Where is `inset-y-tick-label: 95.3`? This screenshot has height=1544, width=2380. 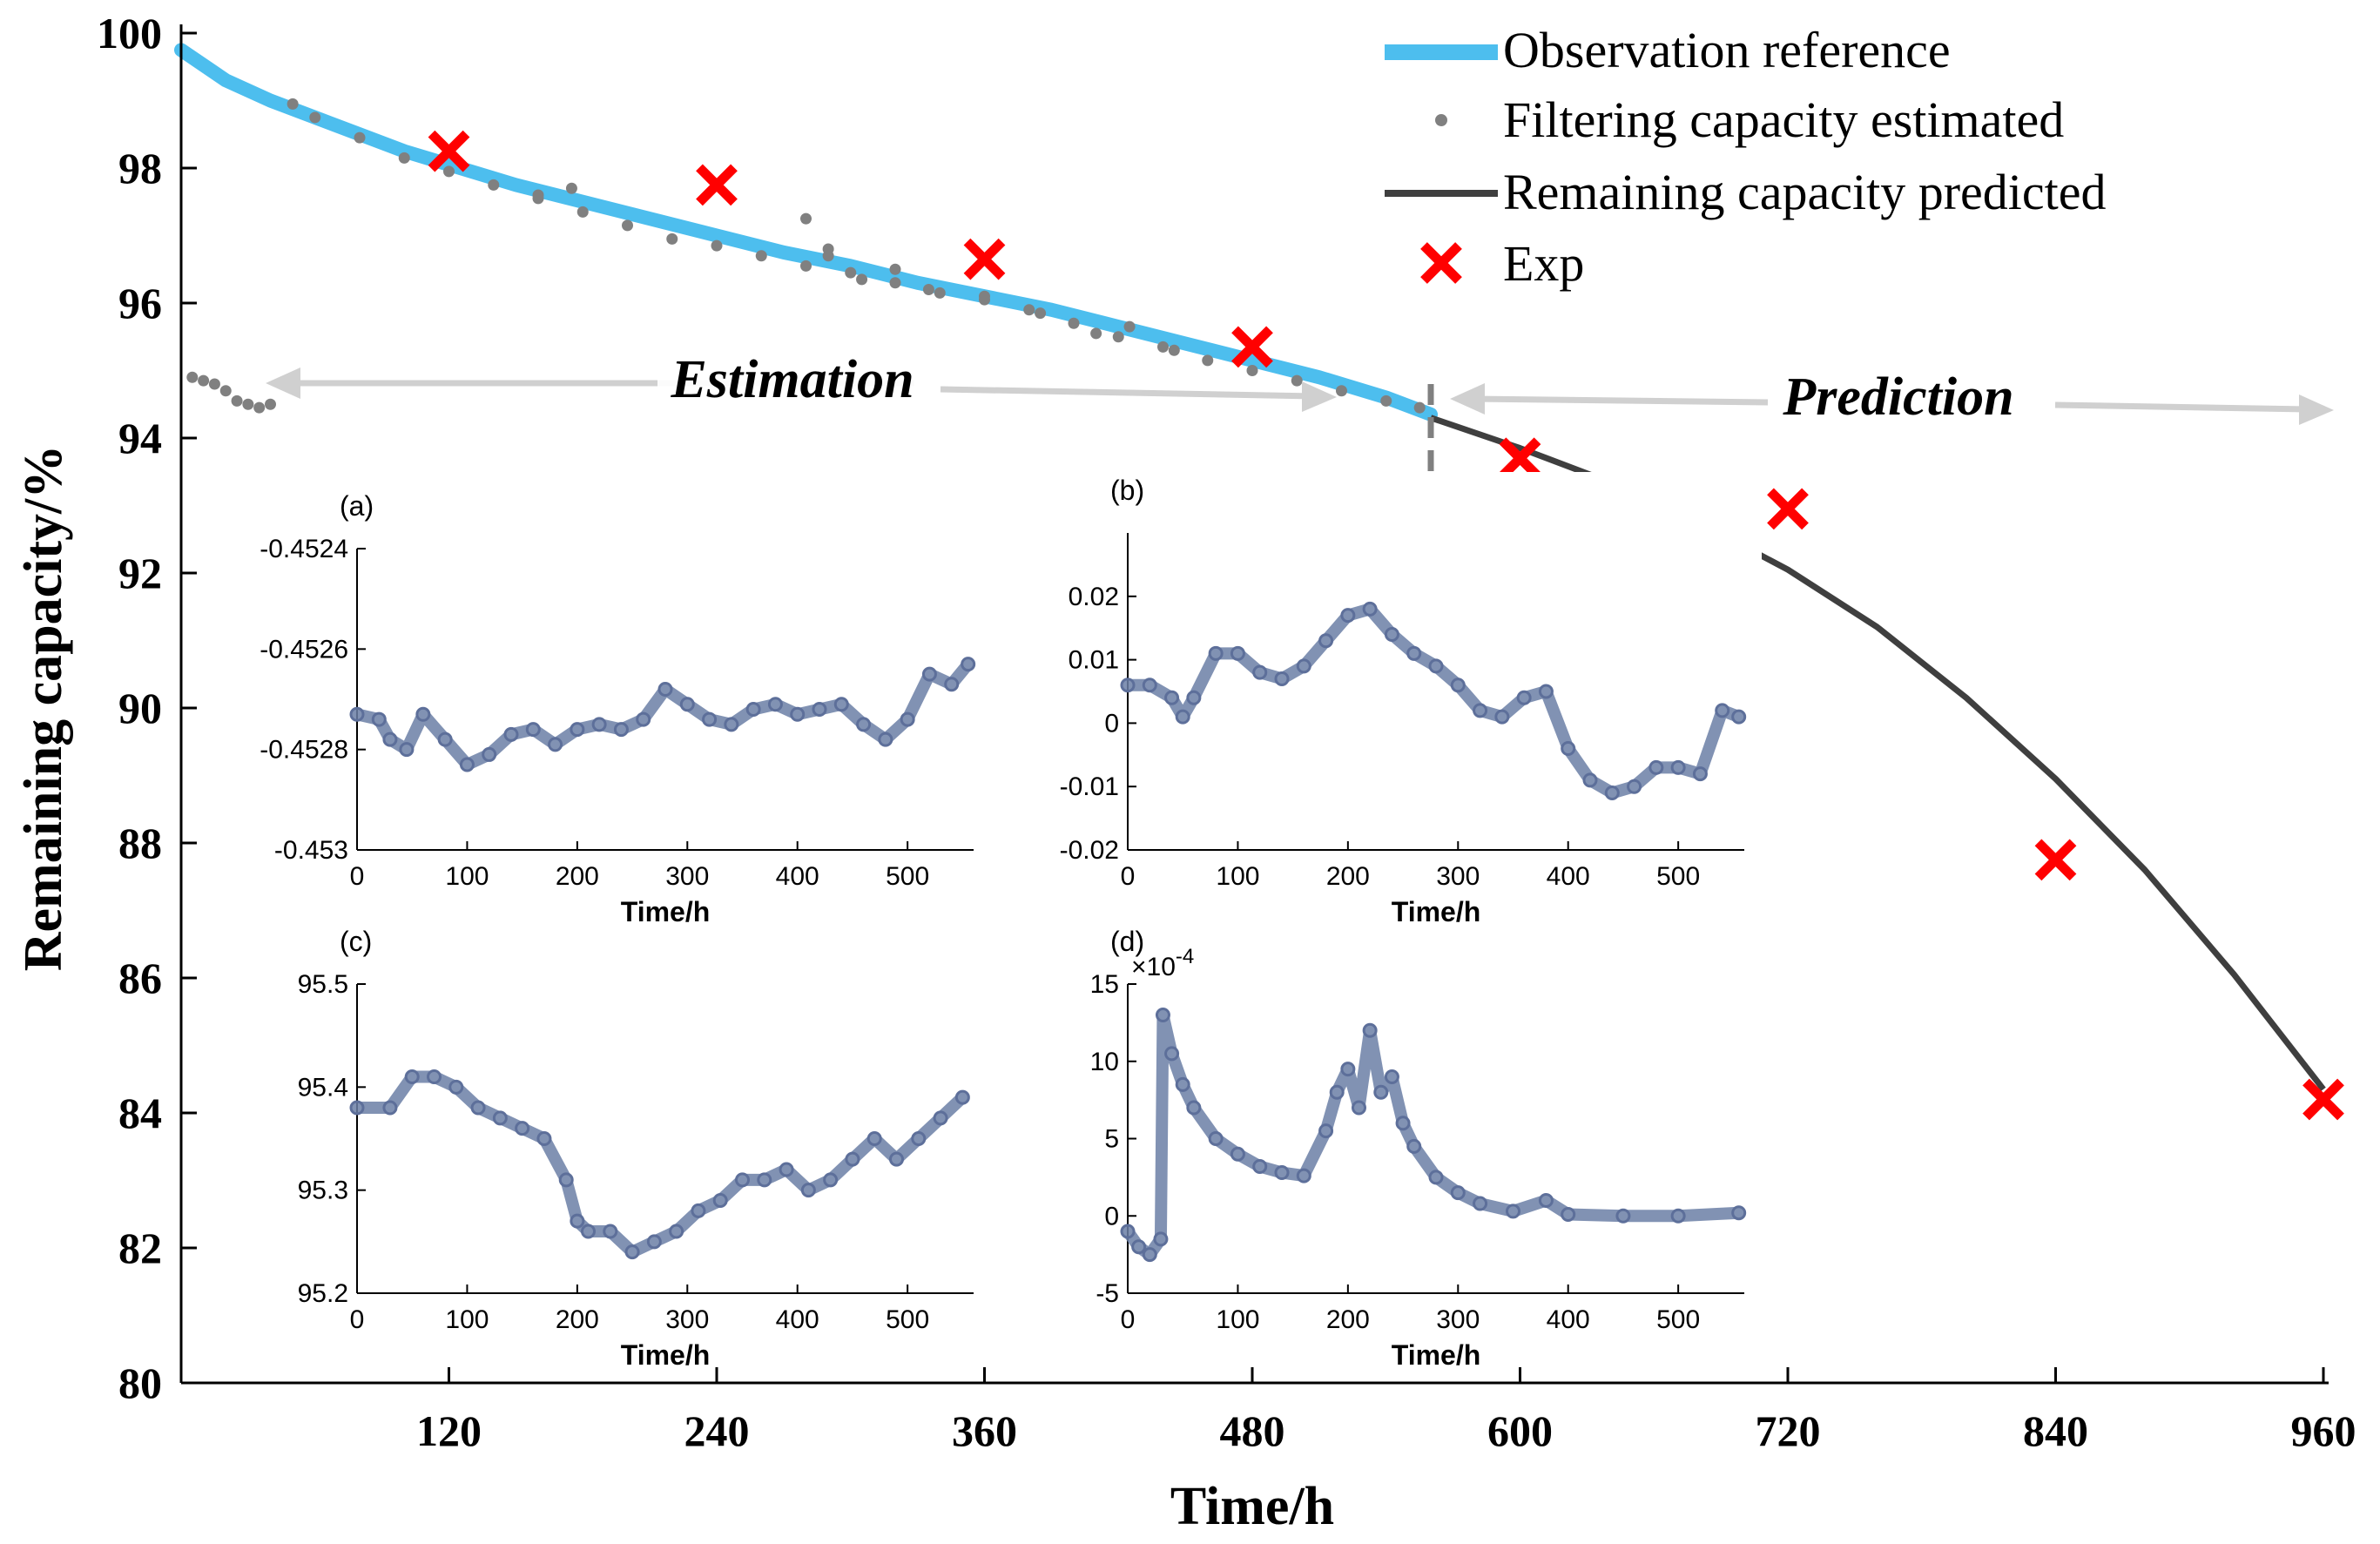
inset-y-tick-label: 95.3 is located at coordinates (323, 1191).